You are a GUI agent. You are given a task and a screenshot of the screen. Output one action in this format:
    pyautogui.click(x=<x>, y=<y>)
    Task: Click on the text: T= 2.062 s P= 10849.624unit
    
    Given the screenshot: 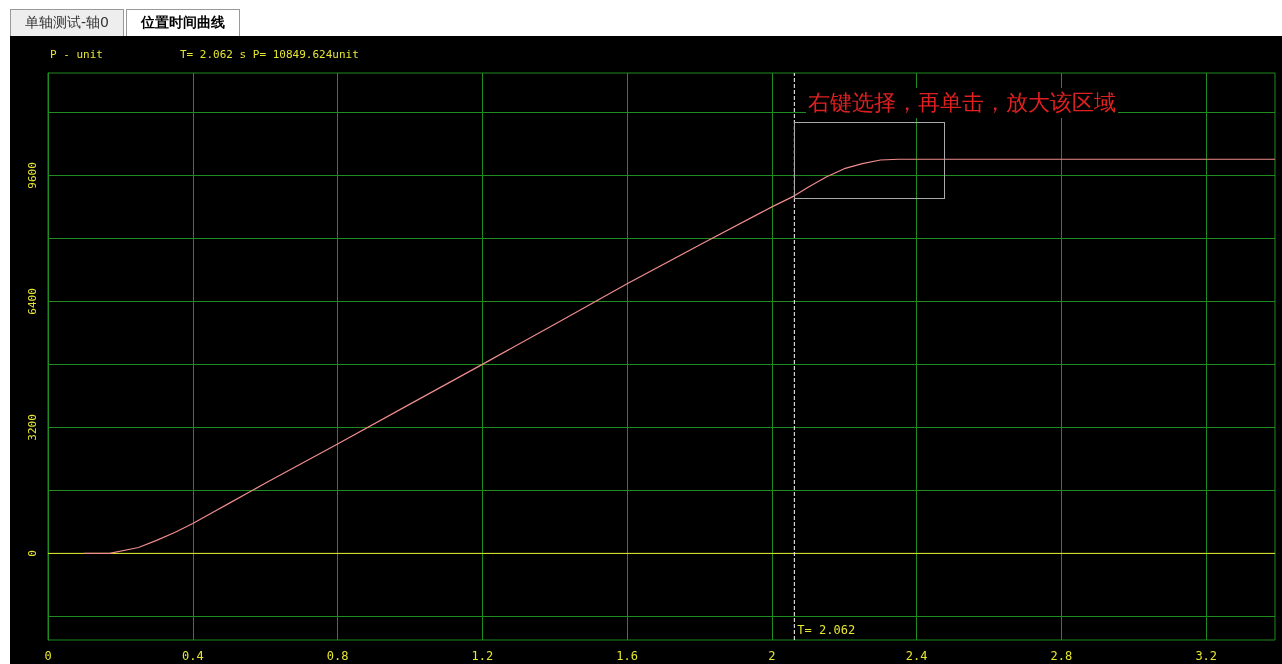 What is the action you would take?
    pyautogui.click(x=269, y=54)
    